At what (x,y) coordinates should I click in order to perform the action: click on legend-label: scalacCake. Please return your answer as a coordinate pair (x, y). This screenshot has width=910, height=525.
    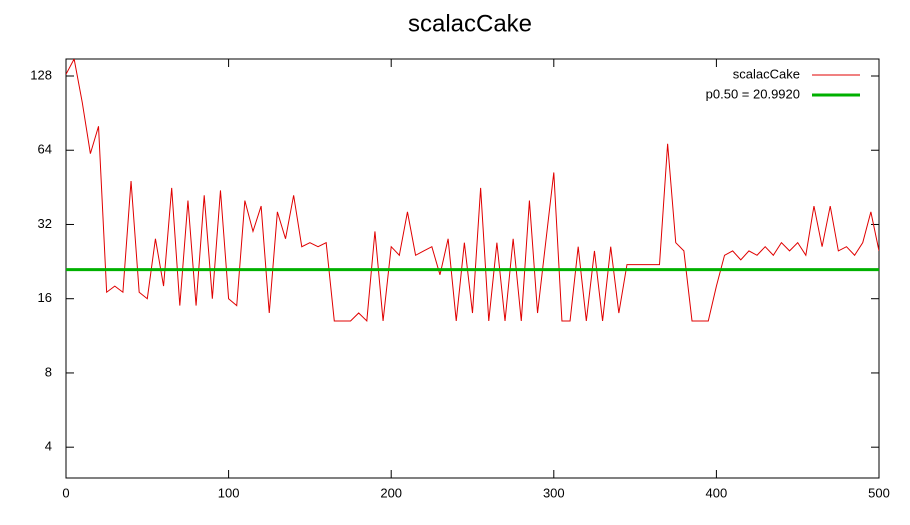
    Looking at the image, I should click on (766, 73).